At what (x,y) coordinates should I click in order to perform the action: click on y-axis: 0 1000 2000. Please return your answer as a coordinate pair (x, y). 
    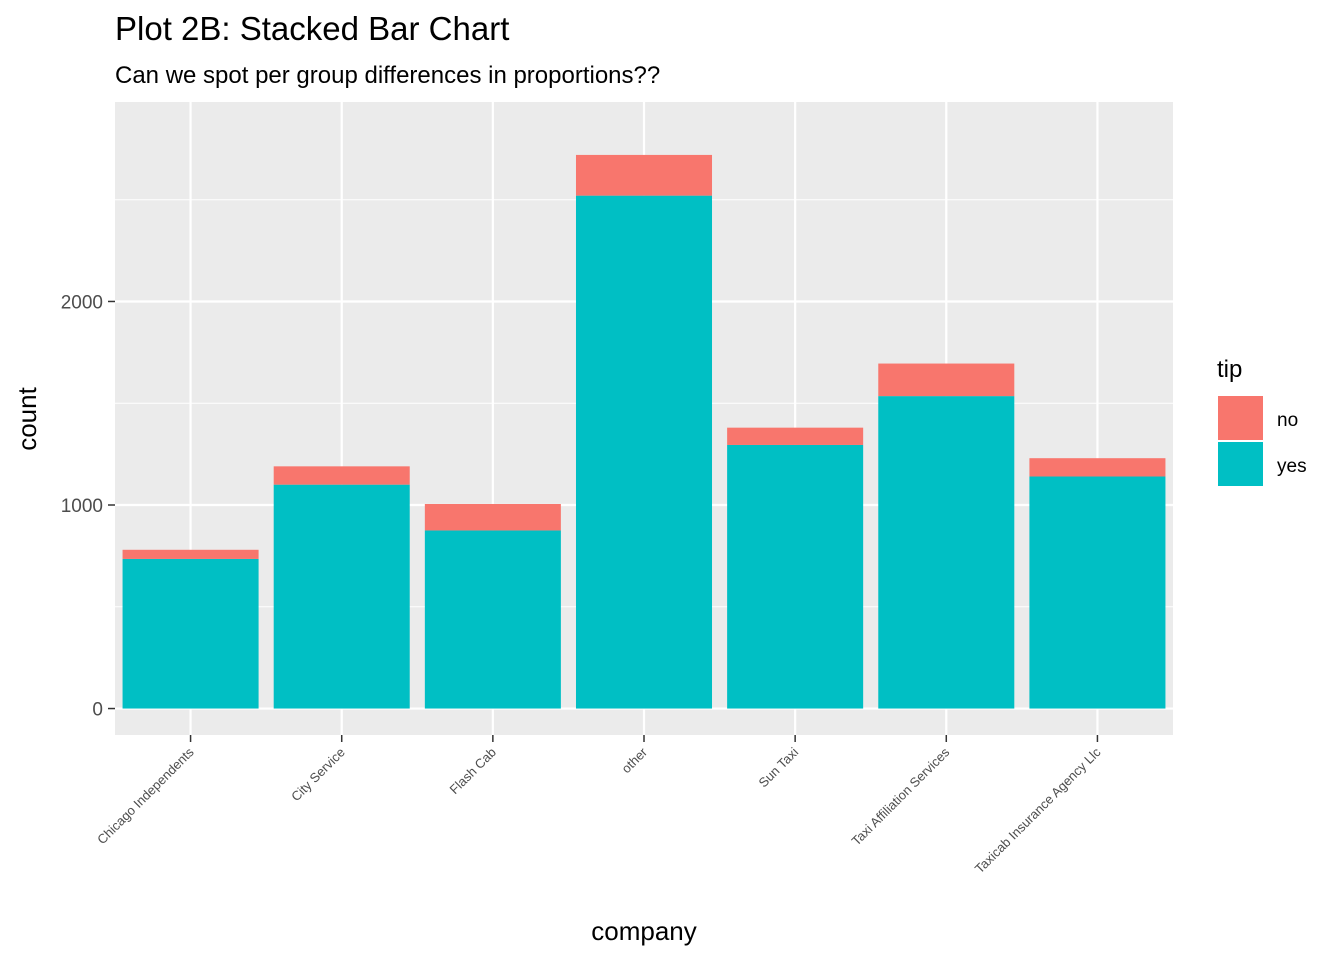
    Looking at the image, I should click on (88, 506).